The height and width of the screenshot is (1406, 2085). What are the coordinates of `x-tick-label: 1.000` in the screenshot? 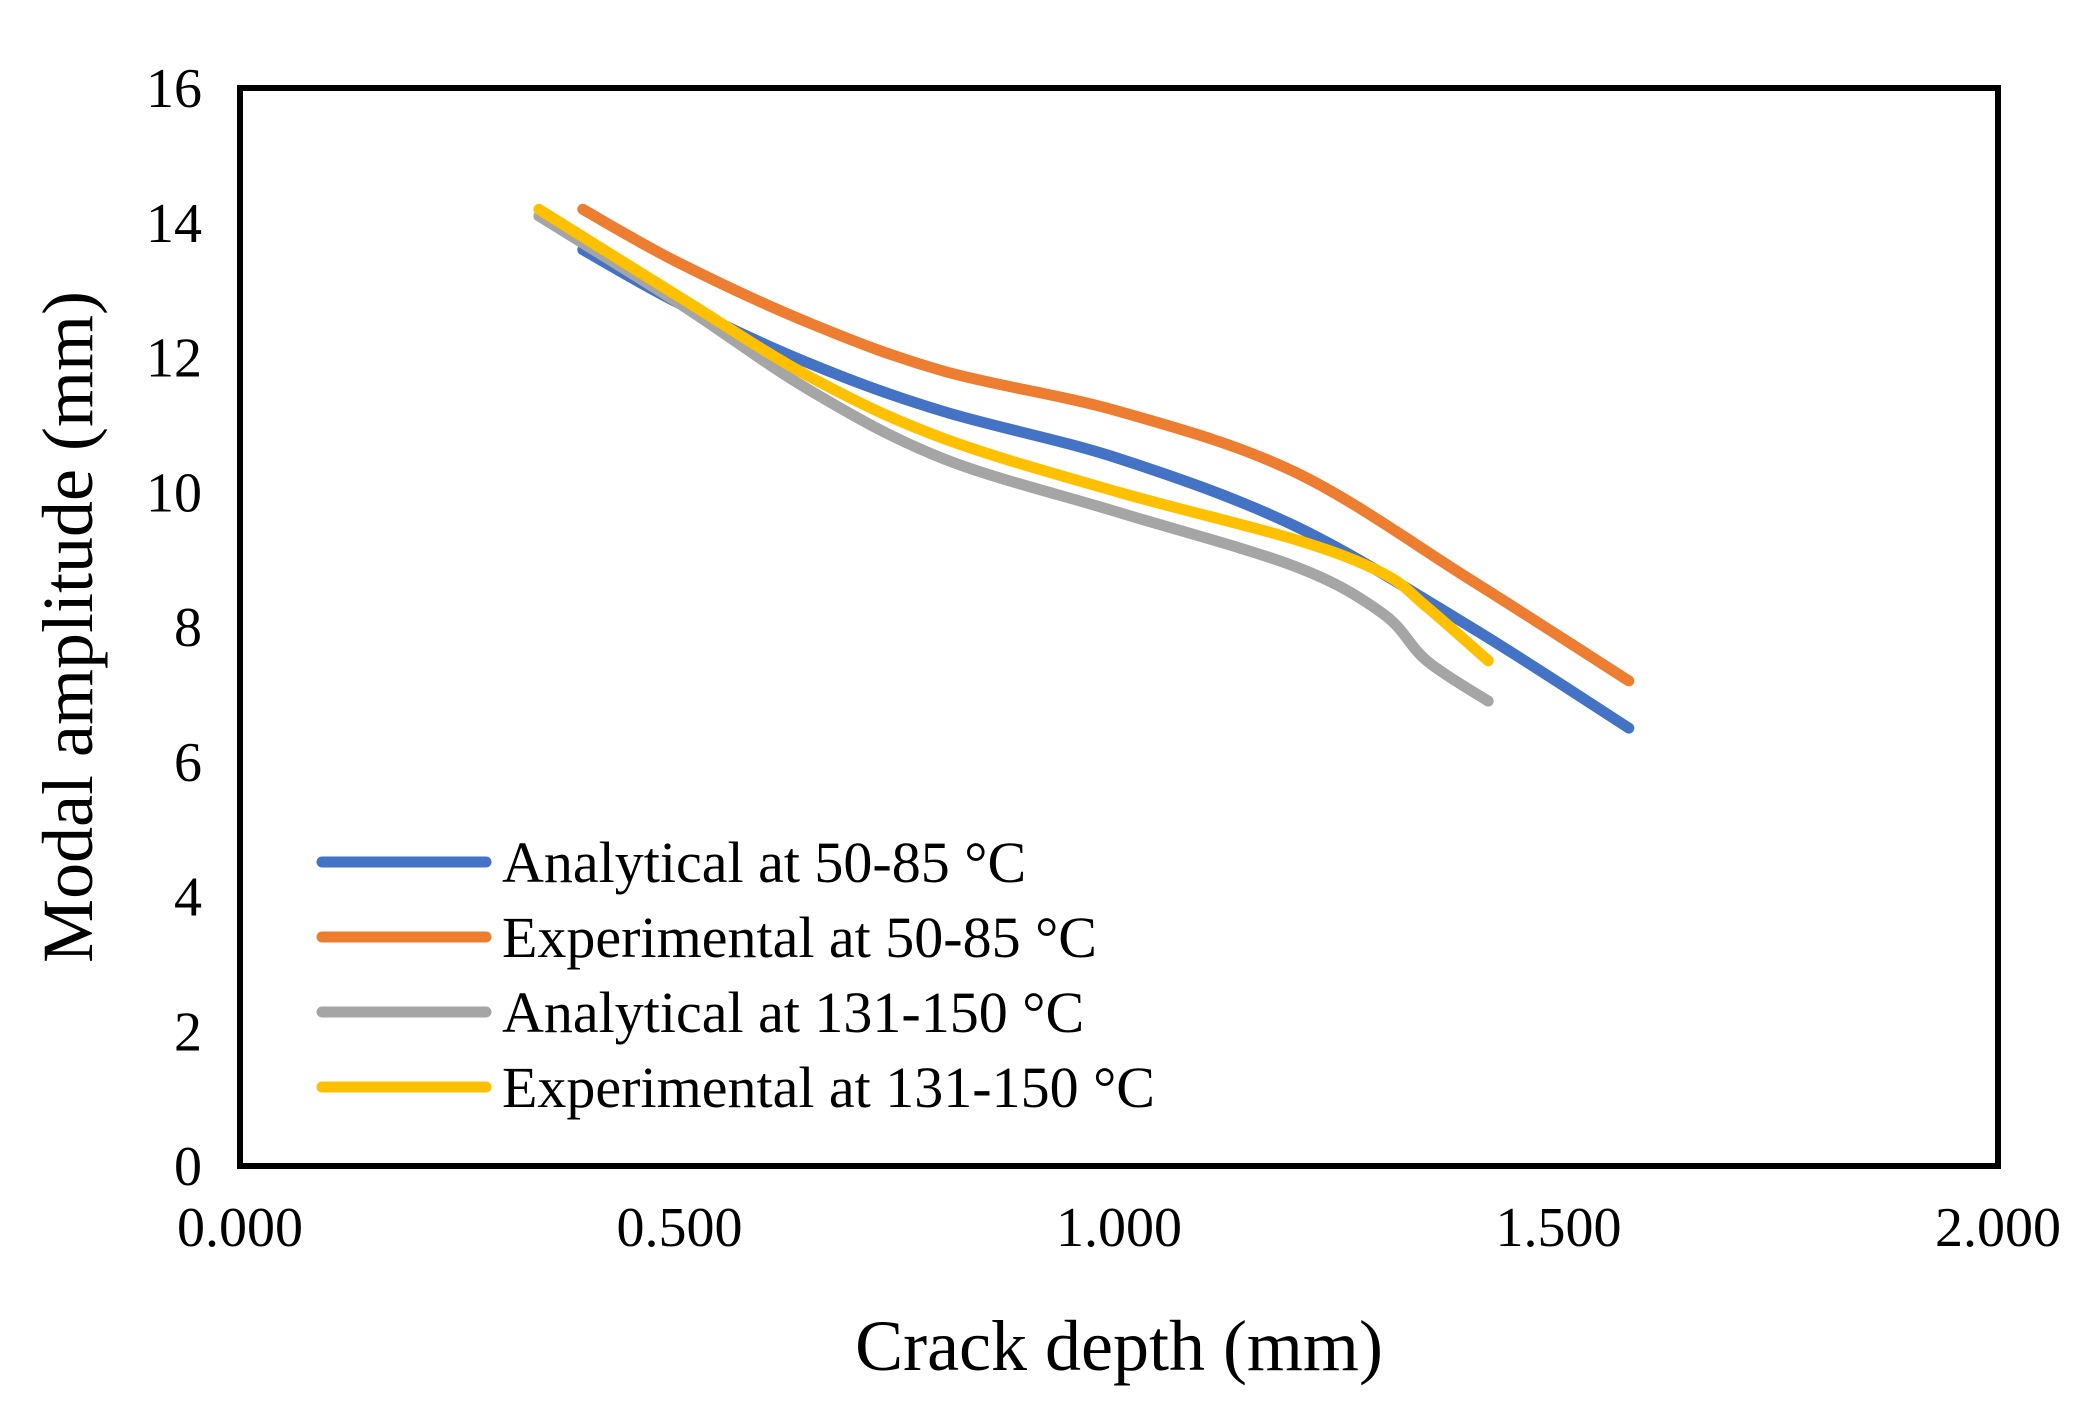 It's located at (1119, 1228).